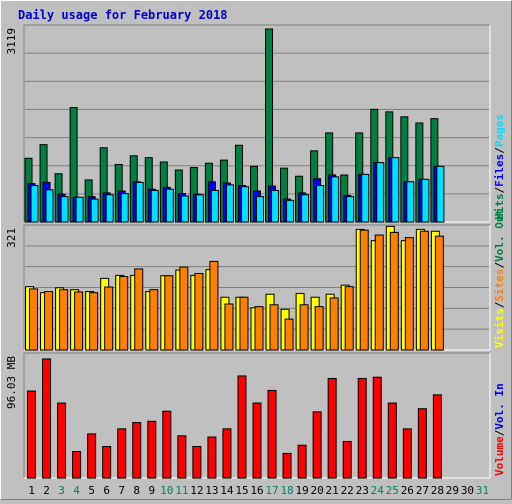  What do you see at coordinates (301, 490) in the screenshot?
I see `day-label: 19` at bounding box center [301, 490].